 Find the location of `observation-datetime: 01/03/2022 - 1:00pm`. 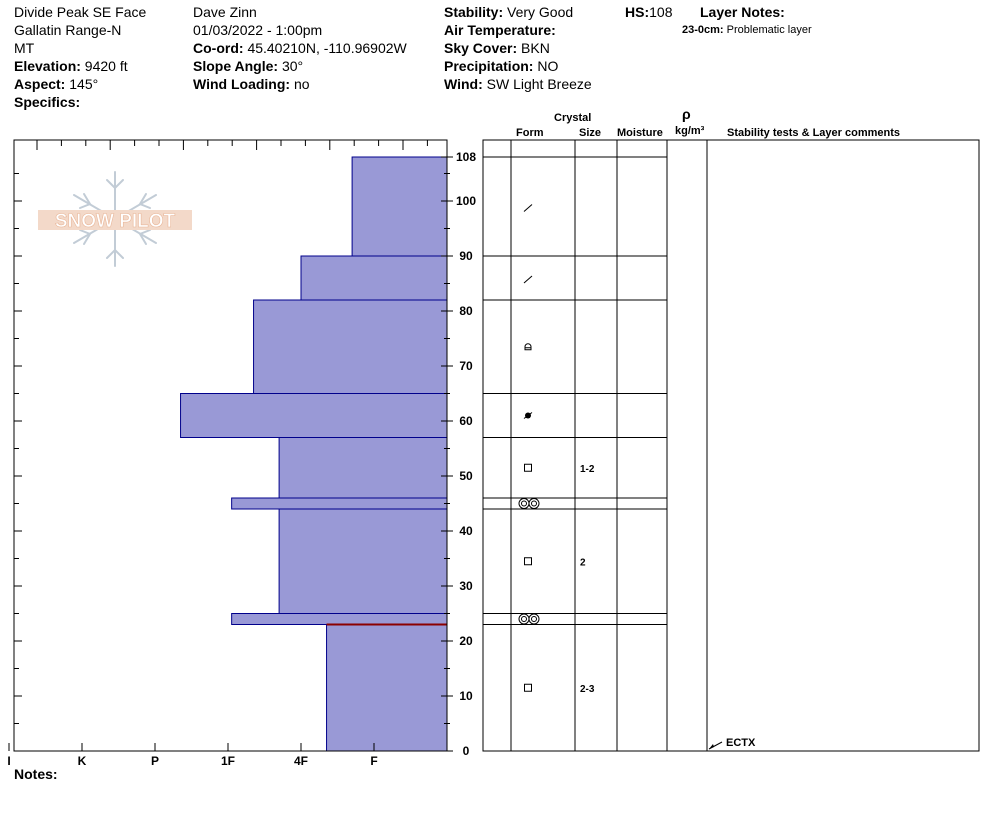

observation-datetime: 01/03/2022 - 1:00pm is located at coordinates (258, 30).